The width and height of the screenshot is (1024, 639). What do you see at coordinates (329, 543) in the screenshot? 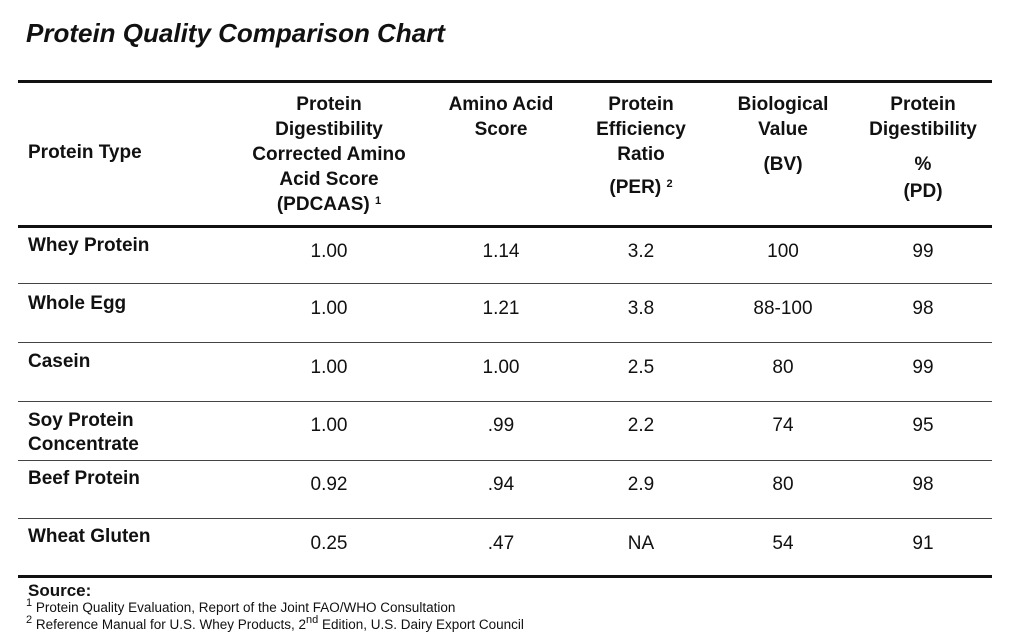
I see `cell-pdcaas: 0.25` at bounding box center [329, 543].